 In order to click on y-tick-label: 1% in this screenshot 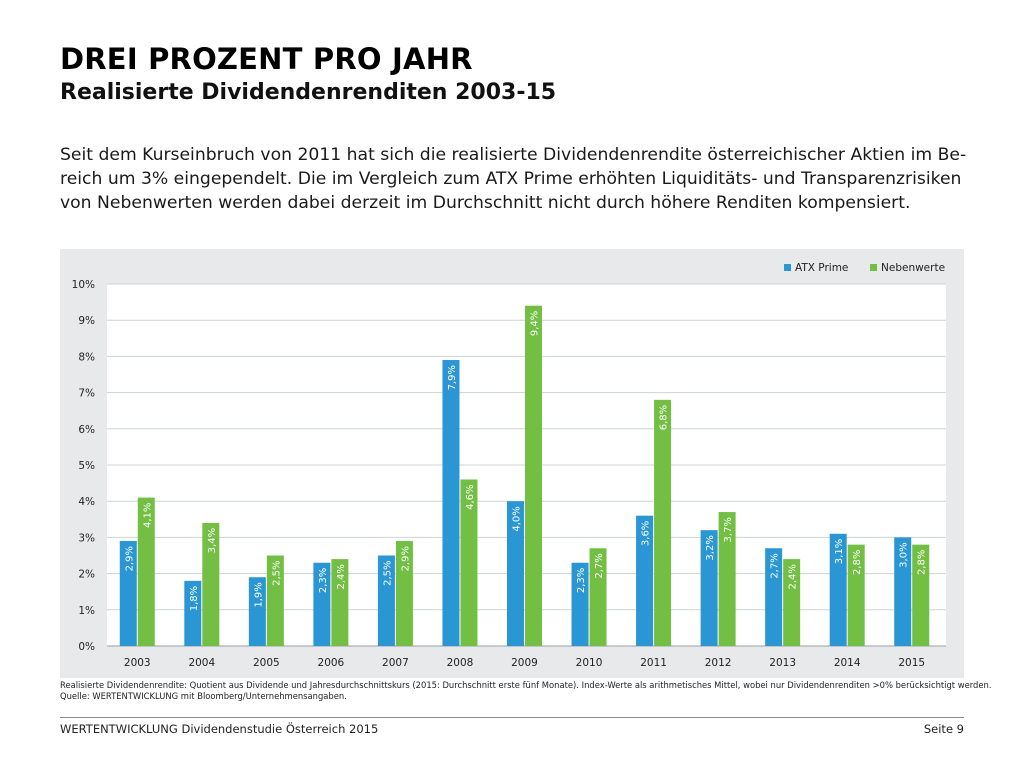, I will do `click(86, 611)`.